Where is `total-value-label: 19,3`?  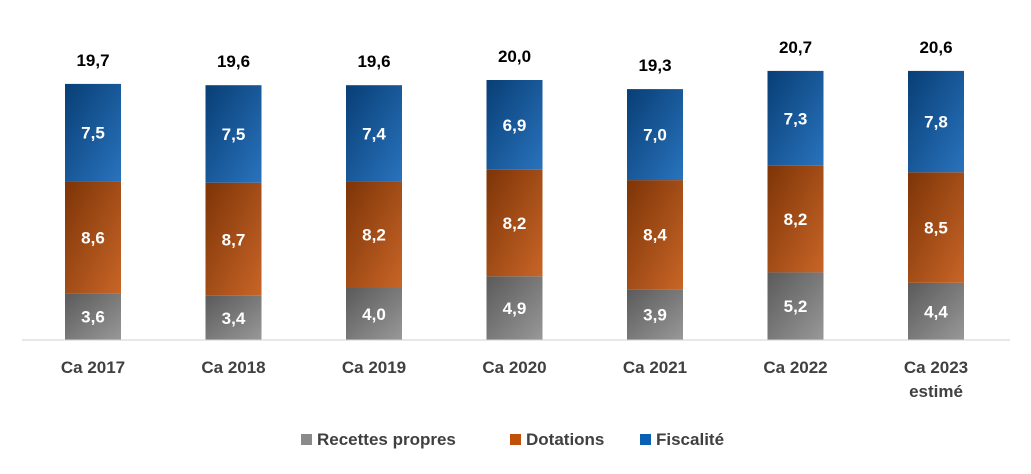 total-value-label: 19,3 is located at coordinates (654, 65).